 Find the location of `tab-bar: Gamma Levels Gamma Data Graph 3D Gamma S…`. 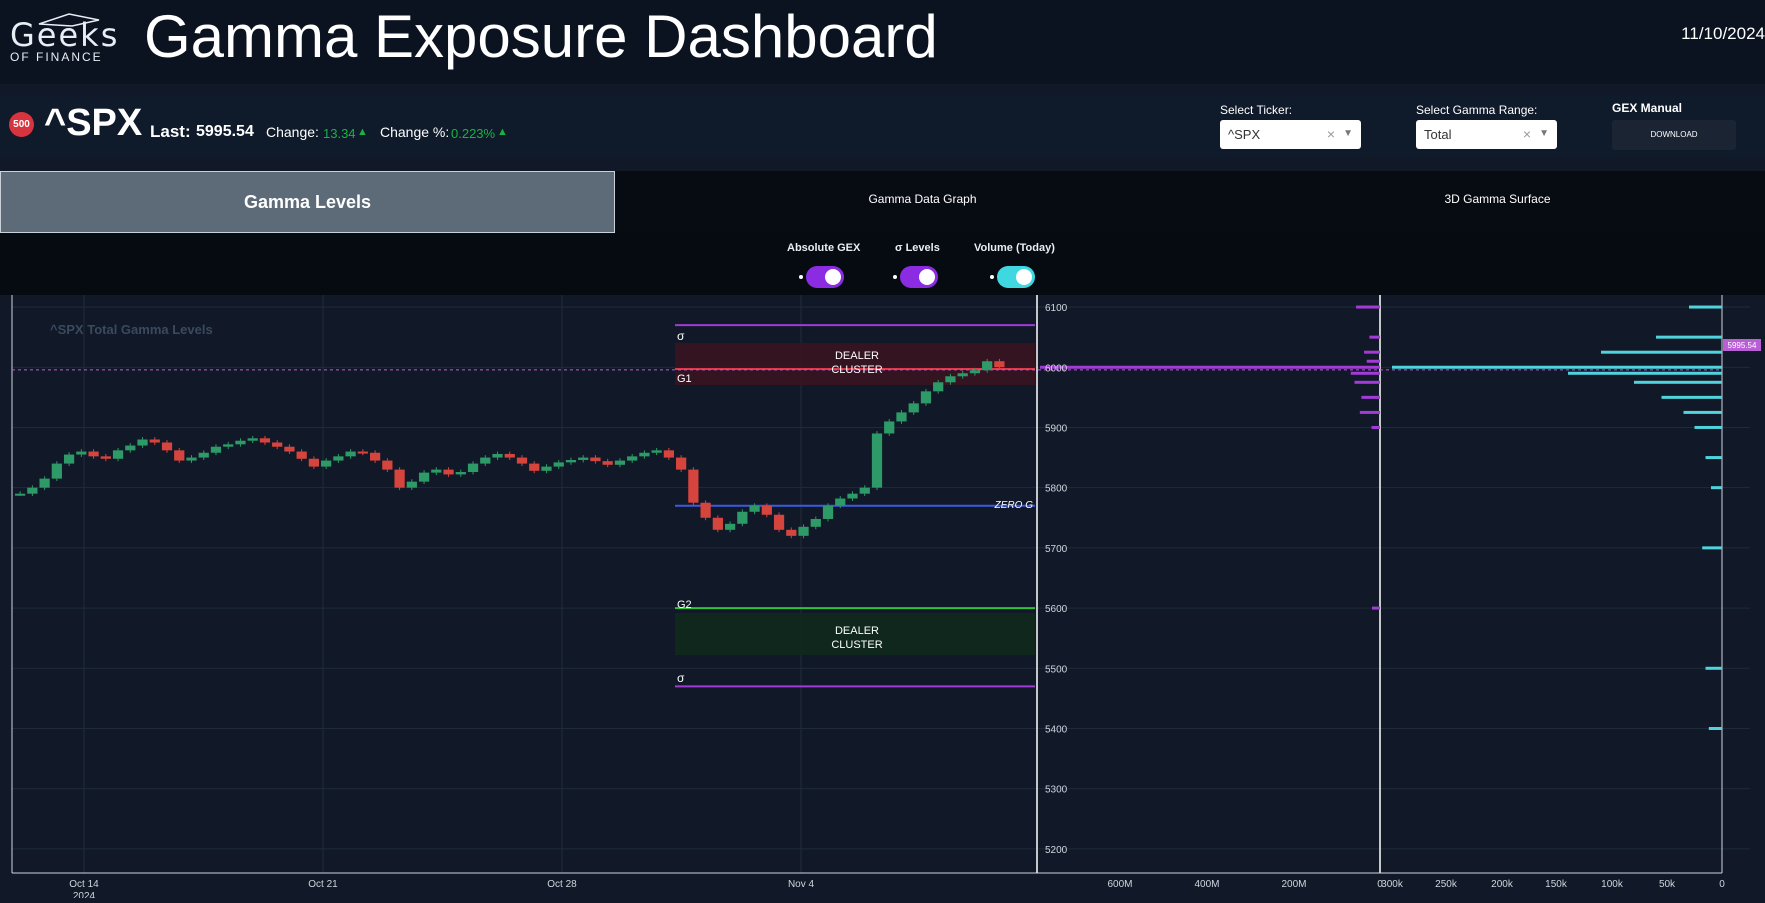

tab-bar: Gamma Levels Gamma Data Graph 3D Gamma S… is located at coordinates (882, 202).